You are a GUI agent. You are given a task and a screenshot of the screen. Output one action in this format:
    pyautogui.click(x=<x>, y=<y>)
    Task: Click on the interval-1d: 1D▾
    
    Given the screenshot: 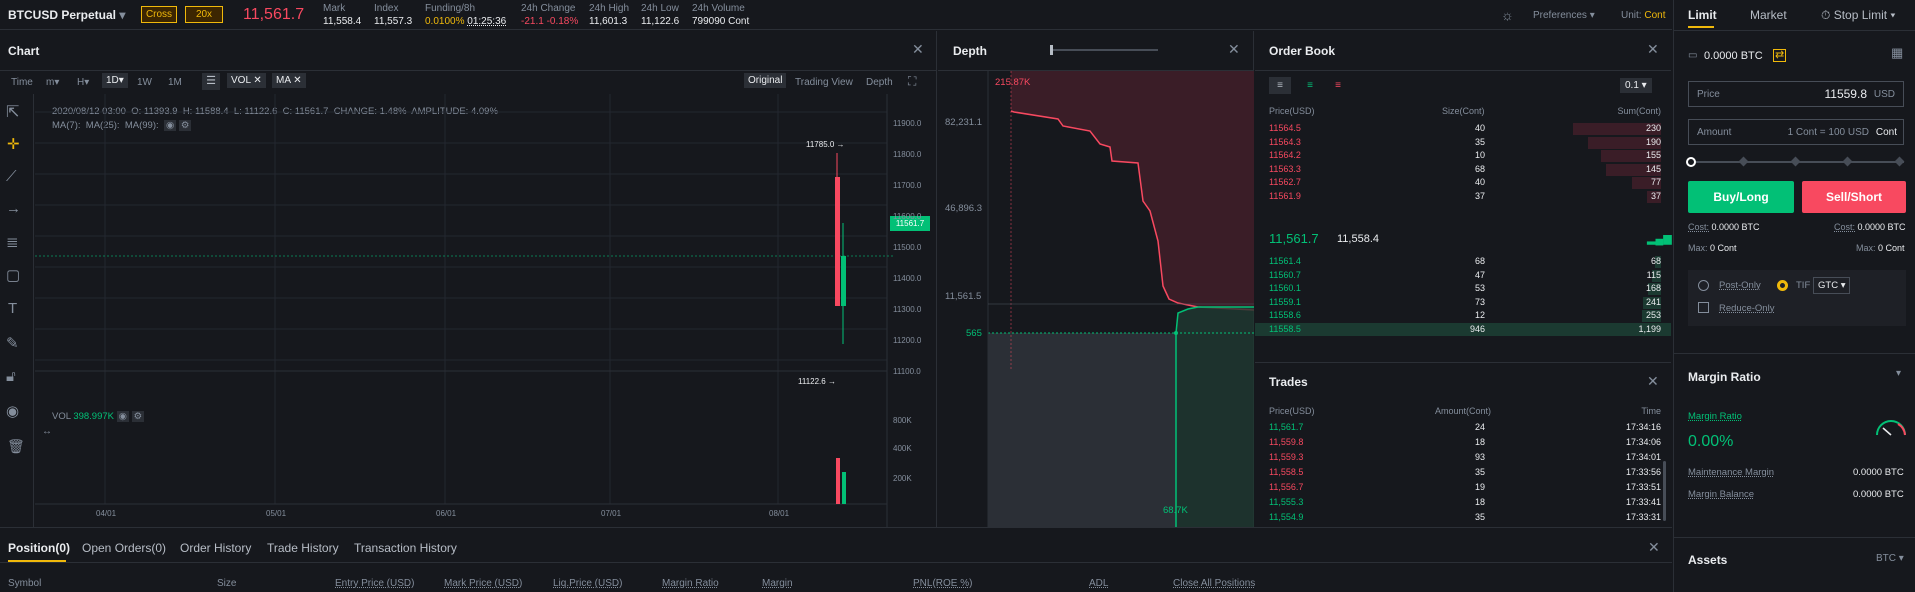 What is the action you would take?
    pyautogui.click(x=115, y=80)
    